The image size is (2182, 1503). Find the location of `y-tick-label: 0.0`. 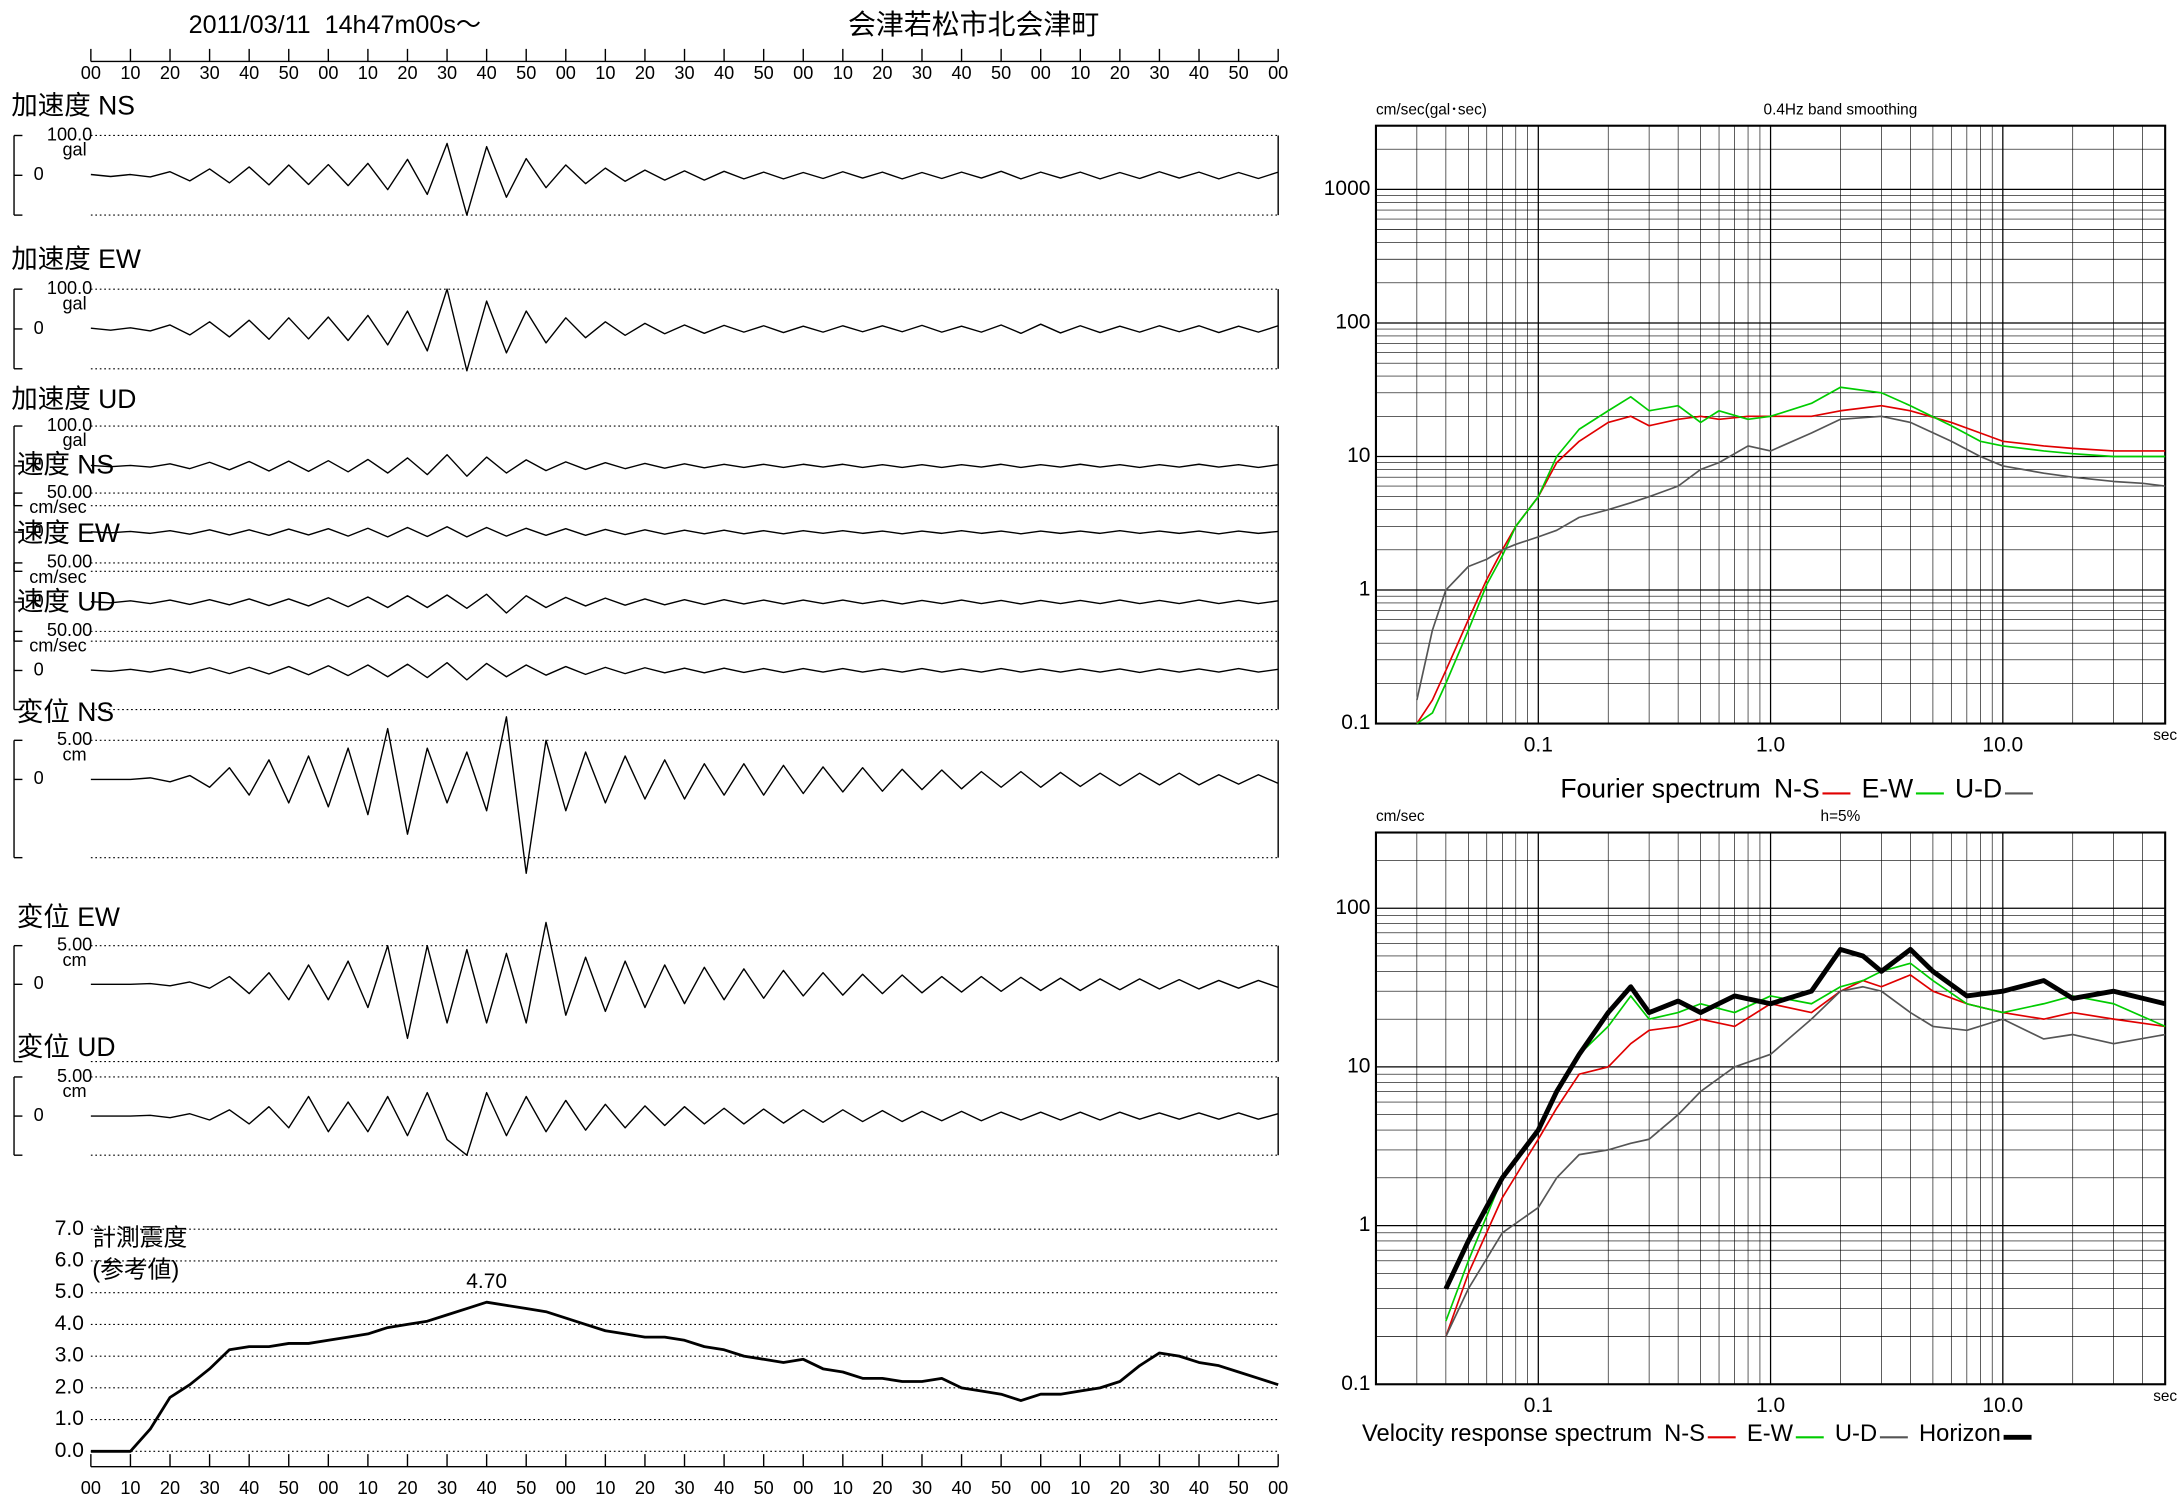

y-tick-label: 0.0 is located at coordinates (69, 1450).